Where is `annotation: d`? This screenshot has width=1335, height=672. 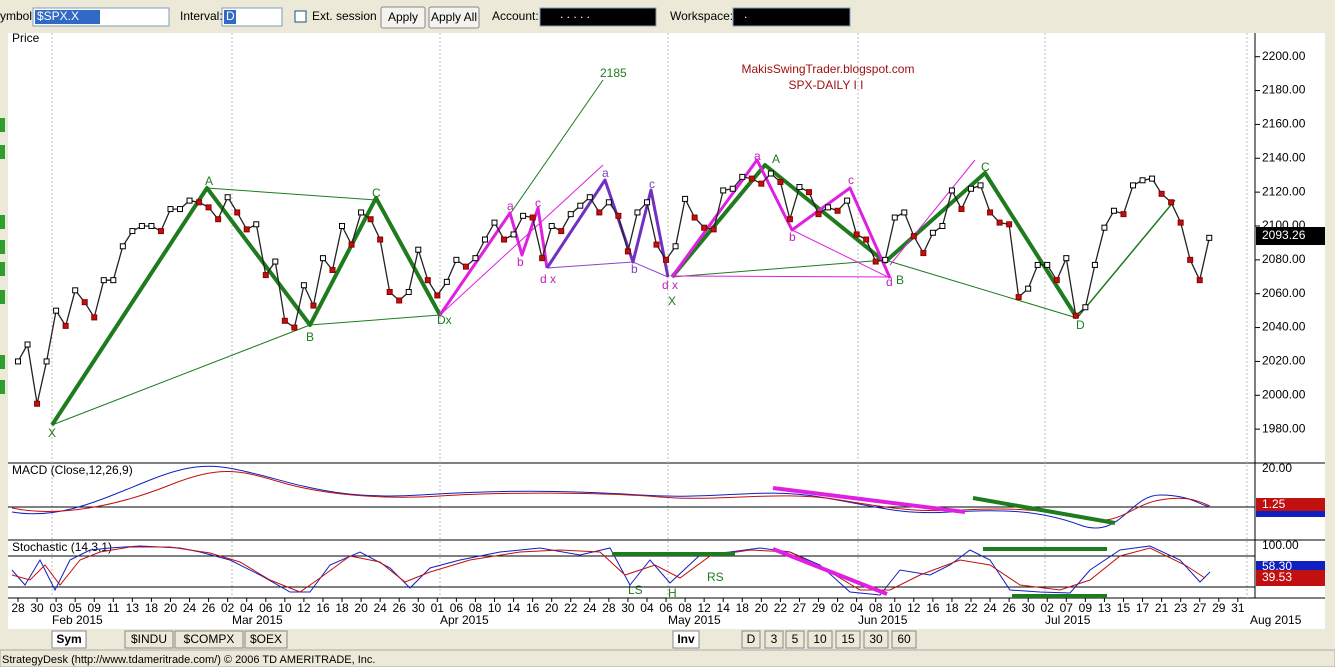
annotation: d is located at coordinates (889, 282).